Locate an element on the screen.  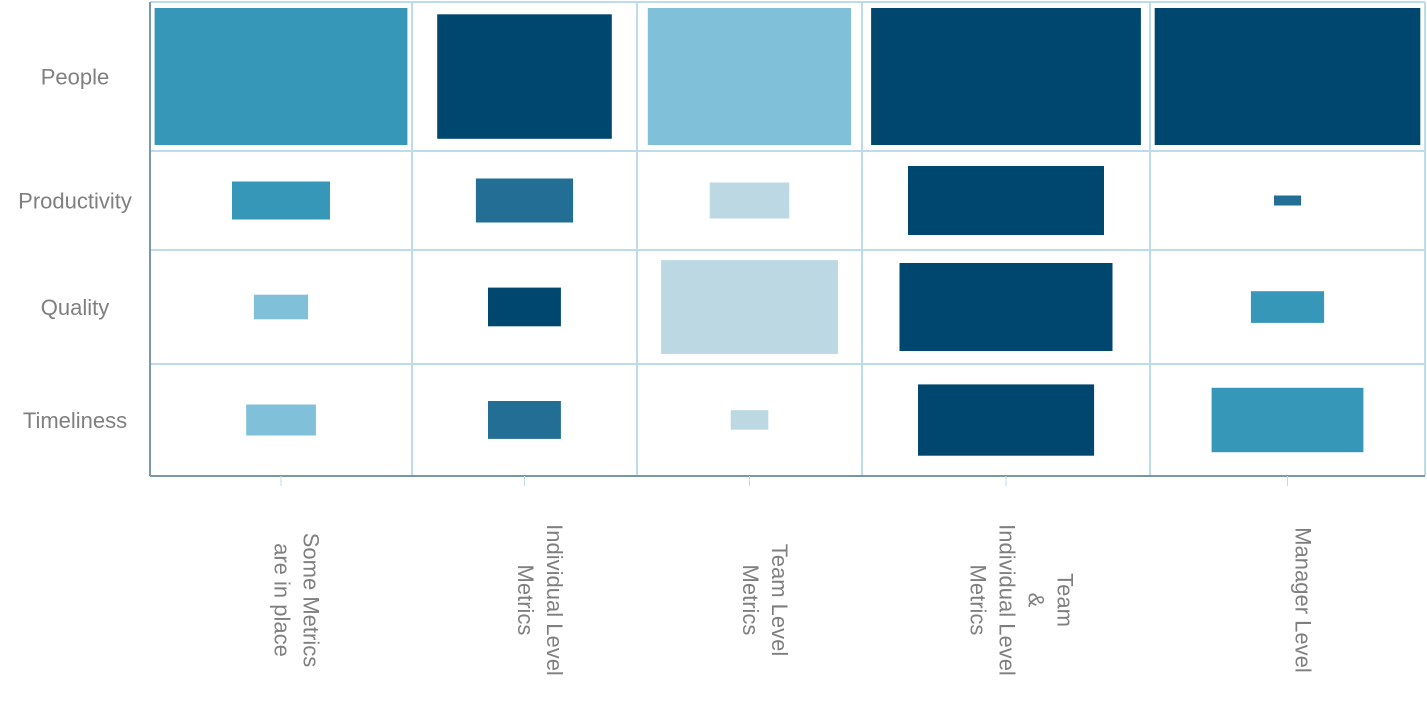
column-label-5: Manager Level is located at coordinates (1303, 600).